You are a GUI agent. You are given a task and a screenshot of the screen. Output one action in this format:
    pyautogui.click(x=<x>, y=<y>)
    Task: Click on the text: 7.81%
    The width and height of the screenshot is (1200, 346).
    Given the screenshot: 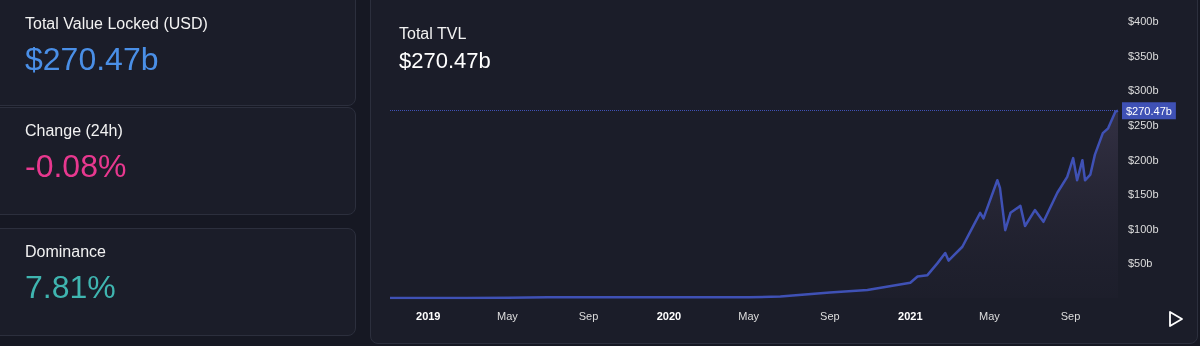 What is the action you would take?
    pyautogui.click(x=71, y=287)
    